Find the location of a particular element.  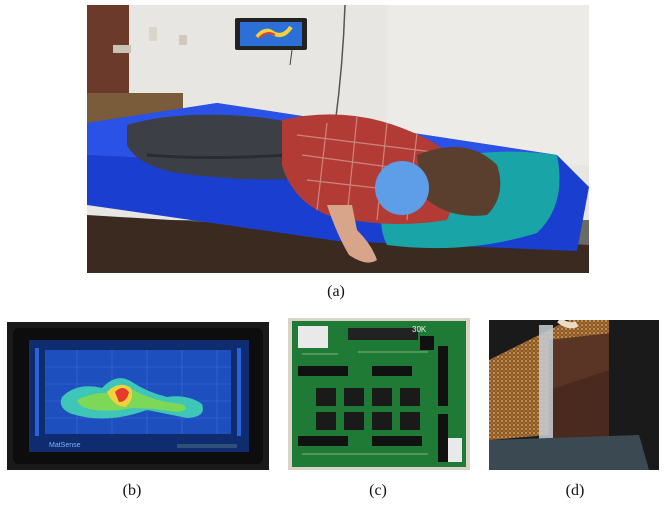

wall-tablet-icon is located at coordinates (271, 42).